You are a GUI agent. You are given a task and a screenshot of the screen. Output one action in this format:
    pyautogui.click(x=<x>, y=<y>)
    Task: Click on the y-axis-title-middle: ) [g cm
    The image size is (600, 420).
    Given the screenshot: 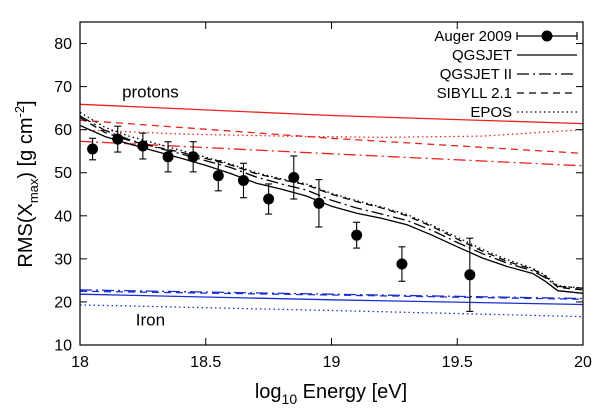 What is the action you would take?
    pyautogui.click(x=26, y=147)
    